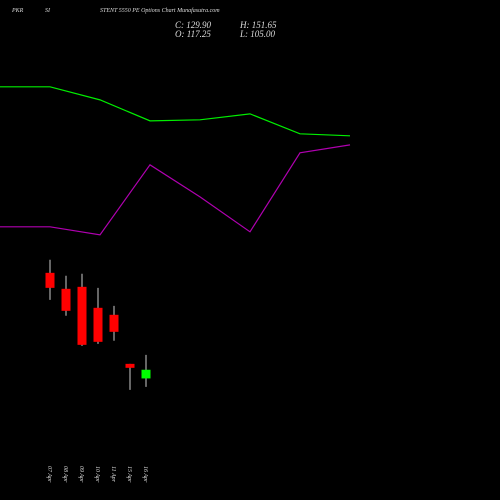  Describe the element at coordinates (17, 11) in the screenshot. I see `title-part: PKR` at that location.